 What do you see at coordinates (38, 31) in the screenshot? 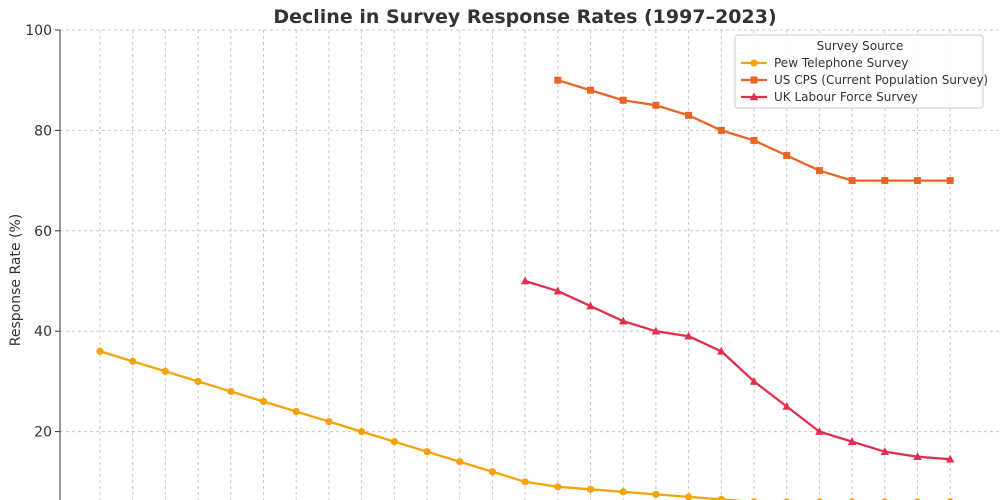
I see `y-tick-label: 100` at bounding box center [38, 31].